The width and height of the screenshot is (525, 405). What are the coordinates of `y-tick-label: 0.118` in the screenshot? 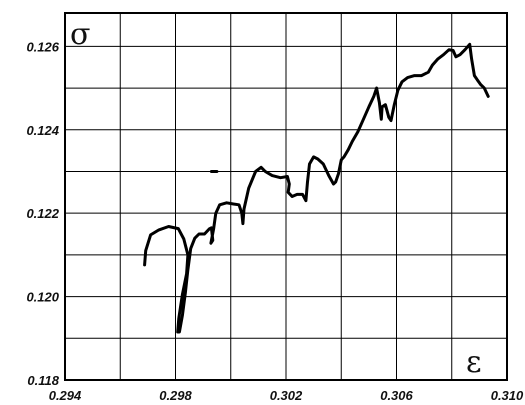 It's located at (43, 380).